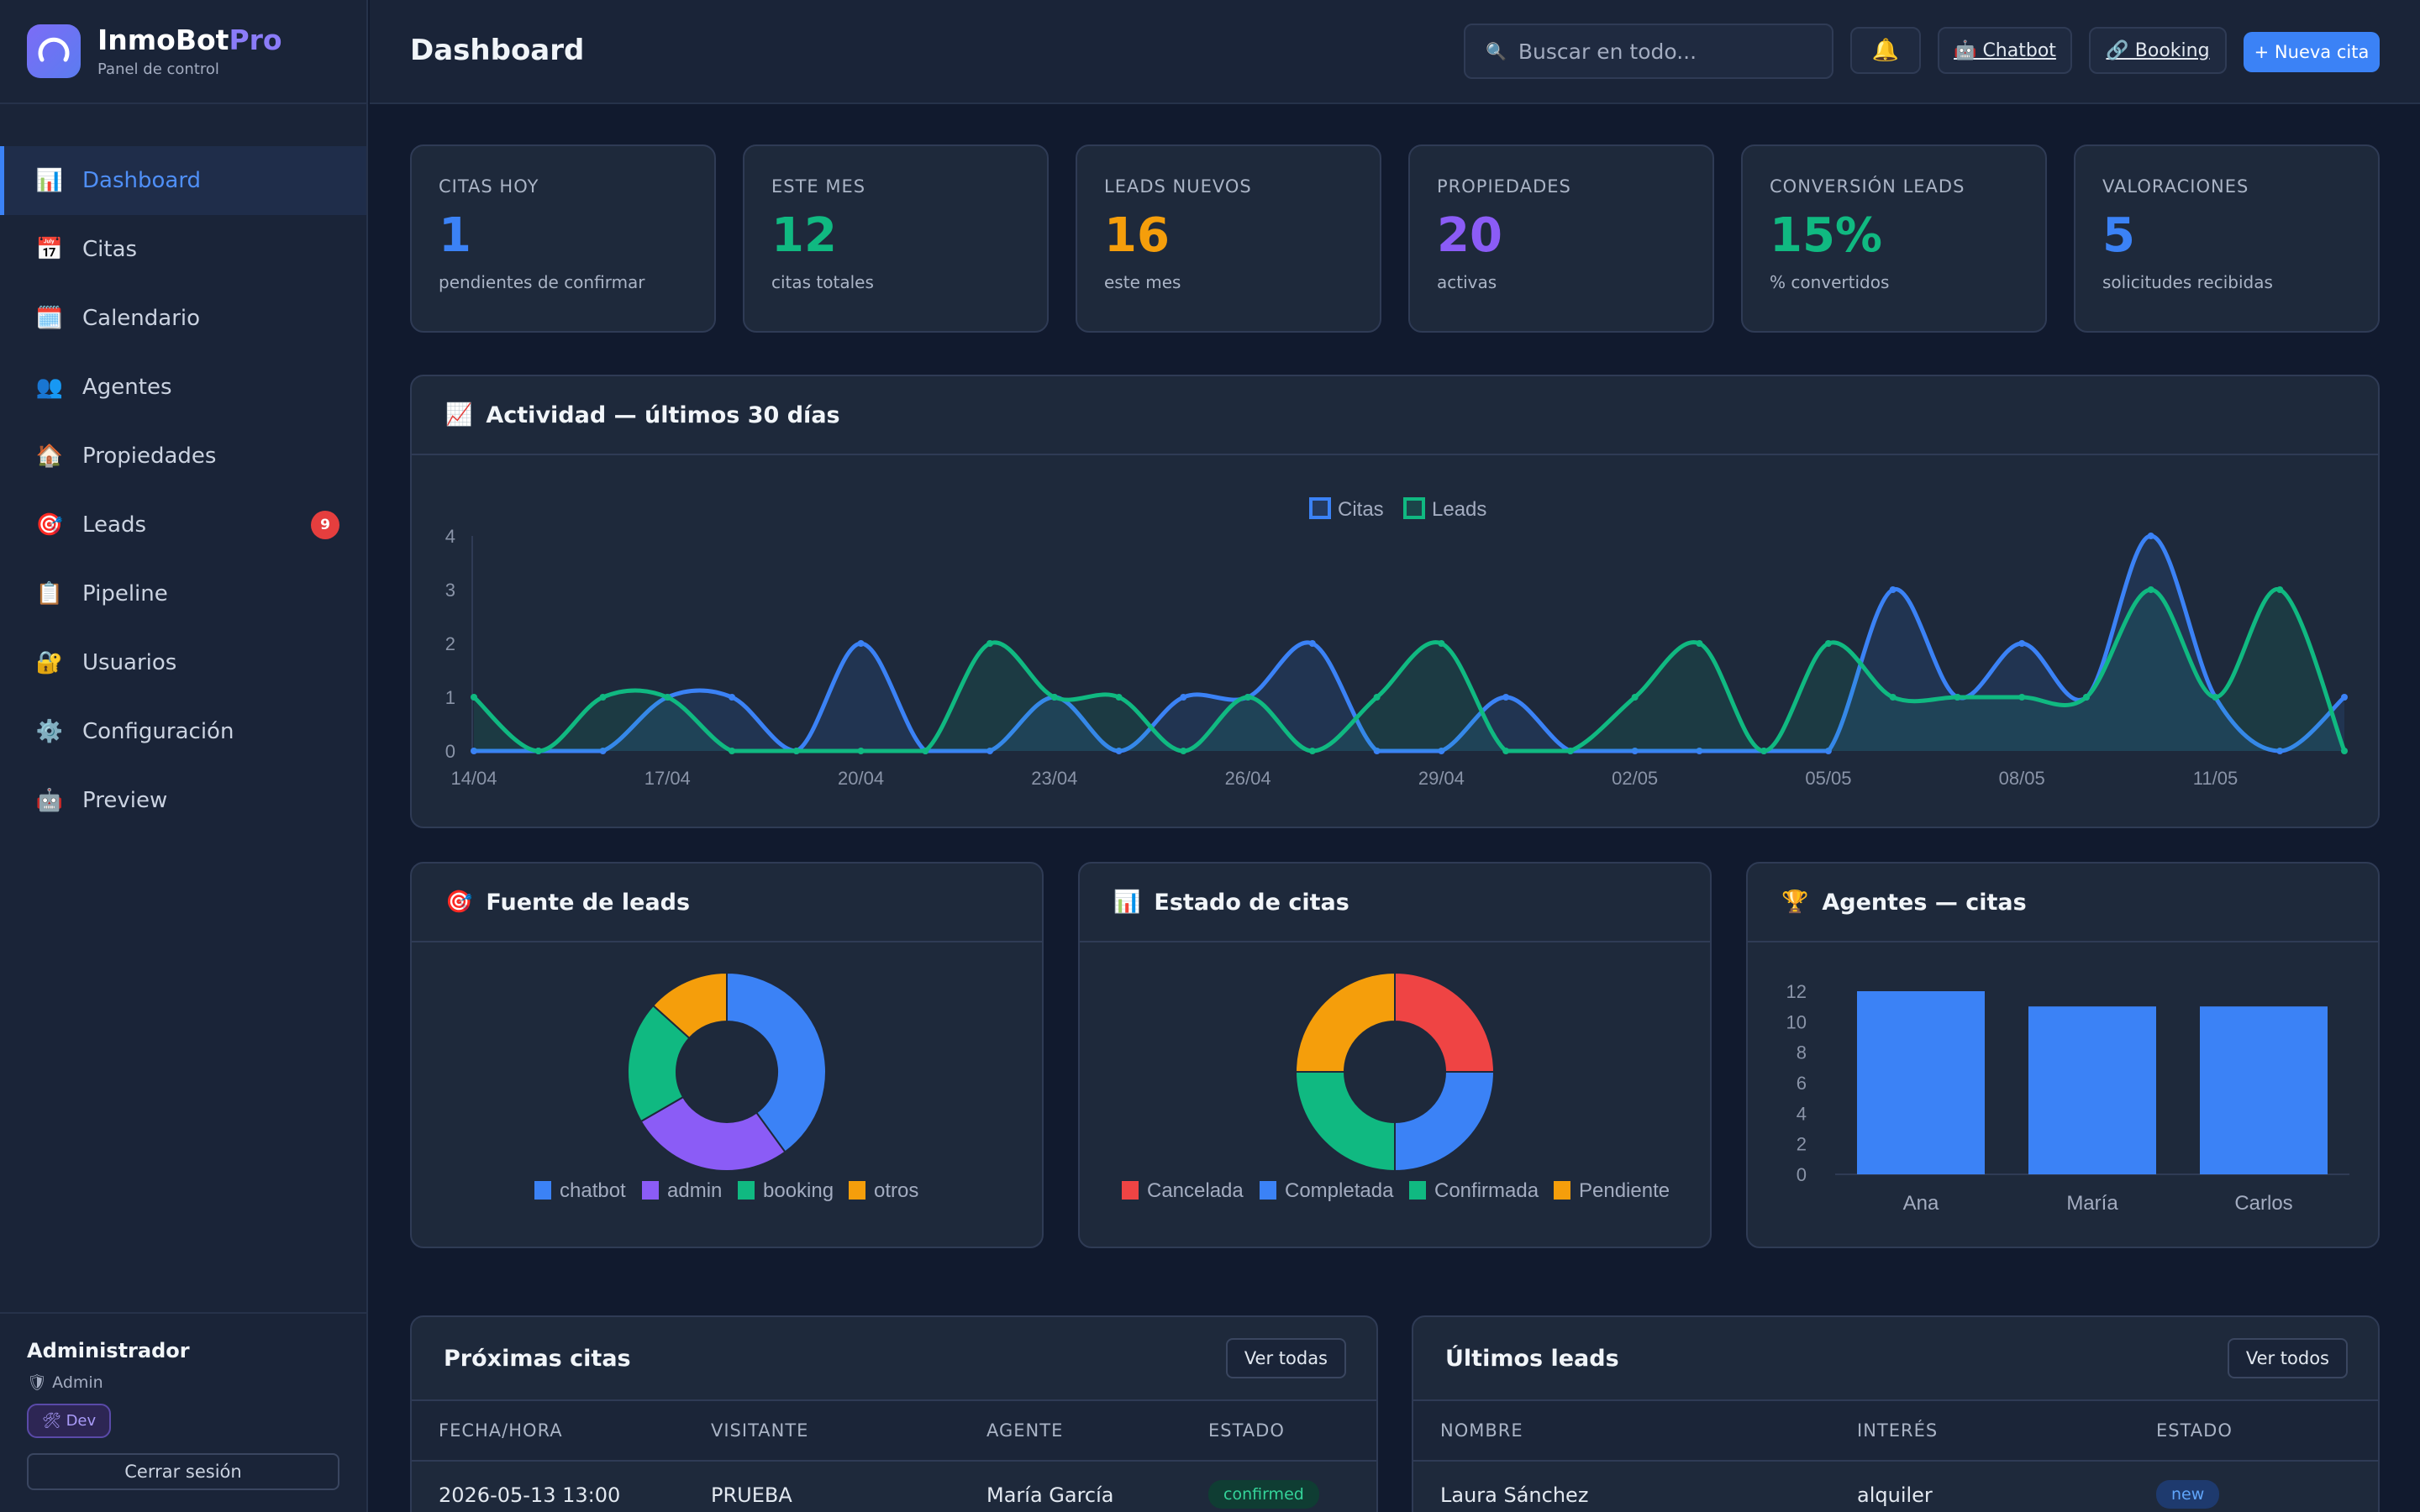  What do you see at coordinates (804, 235) in the screenshot?
I see `kpi-value: 12` at bounding box center [804, 235].